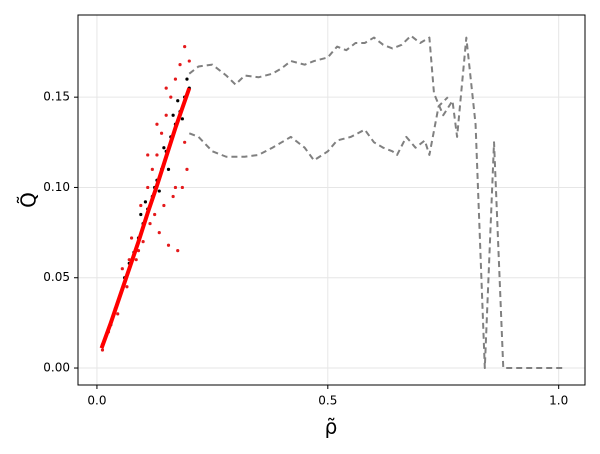  What do you see at coordinates (96, 401) in the screenshot?
I see `x-tick-label: 0.0` at bounding box center [96, 401].